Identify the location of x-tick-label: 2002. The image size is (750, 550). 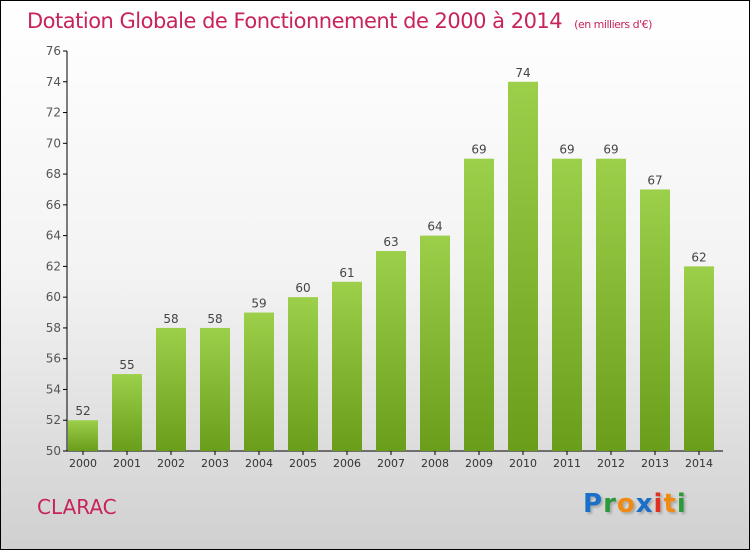
(171, 463).